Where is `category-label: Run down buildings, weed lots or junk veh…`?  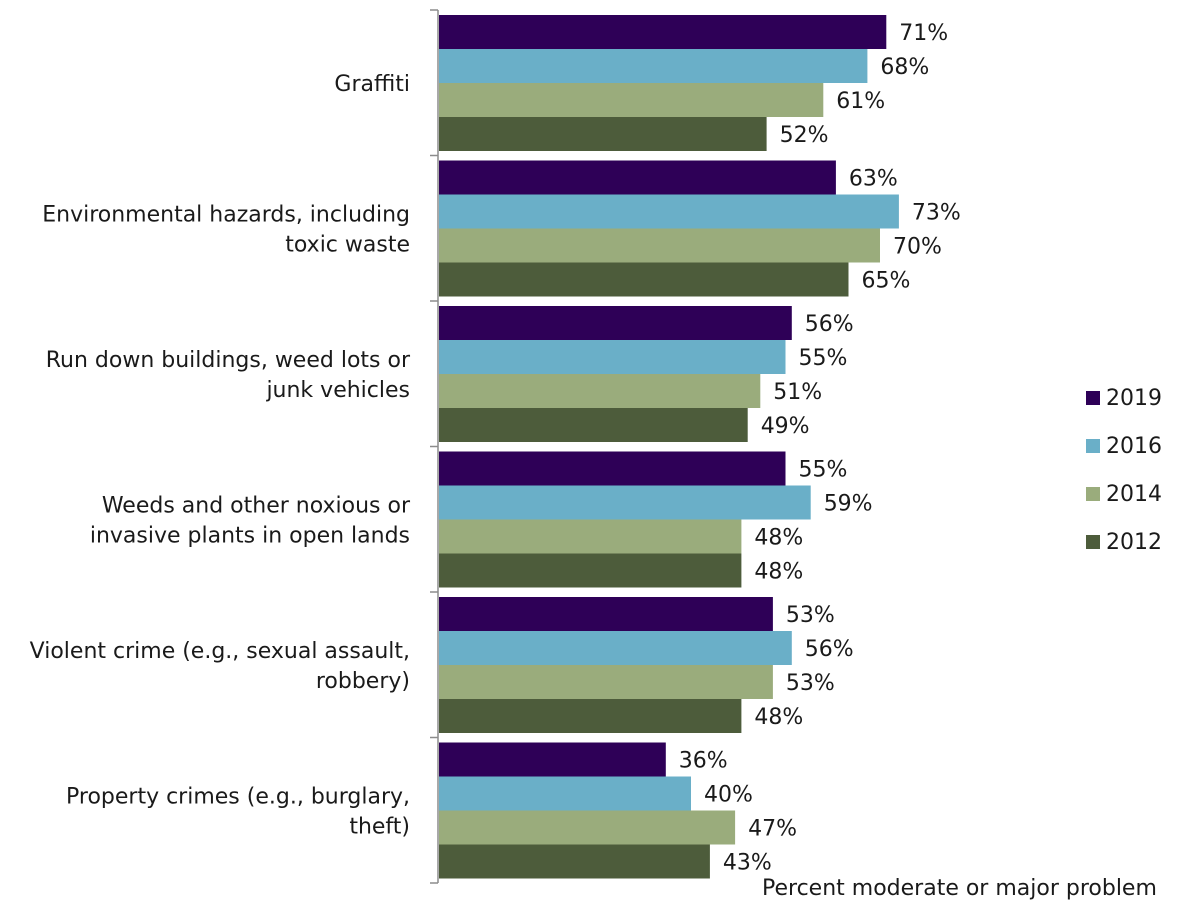 category-label: Run down buildings, weed lots or junk veh… is located at coordinates (228, 375).